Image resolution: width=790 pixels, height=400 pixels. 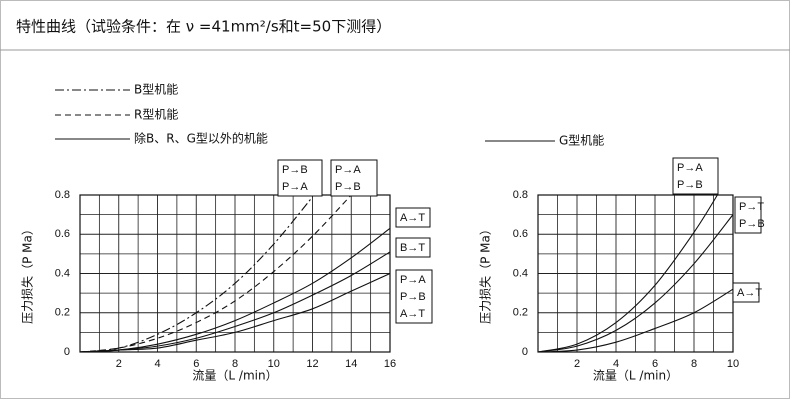 What do you see at coordinates (156, 115) in the screenshot?
I see `legend-label: R型机能` at bounding box center [156, 115].